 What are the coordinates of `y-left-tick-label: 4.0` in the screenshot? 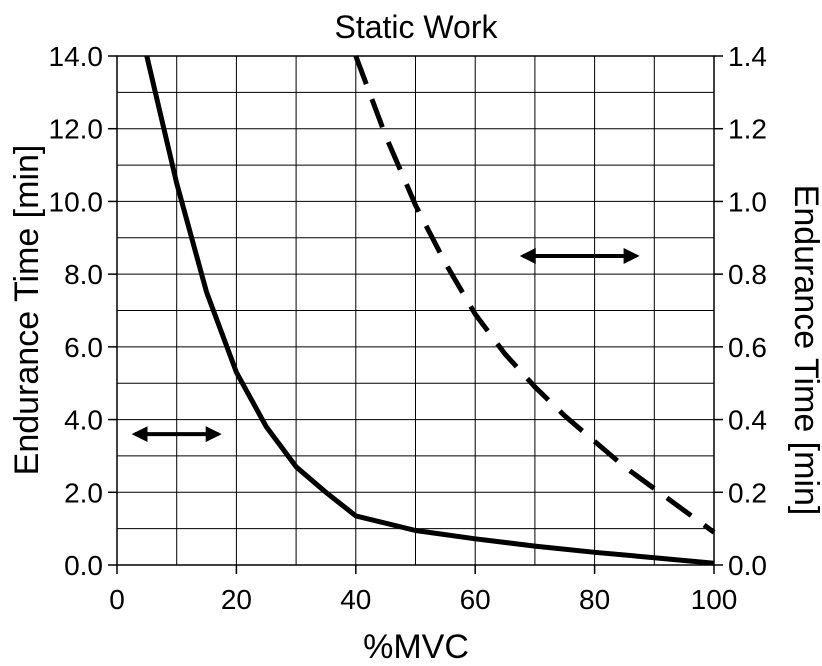 It's located at (83, 420).